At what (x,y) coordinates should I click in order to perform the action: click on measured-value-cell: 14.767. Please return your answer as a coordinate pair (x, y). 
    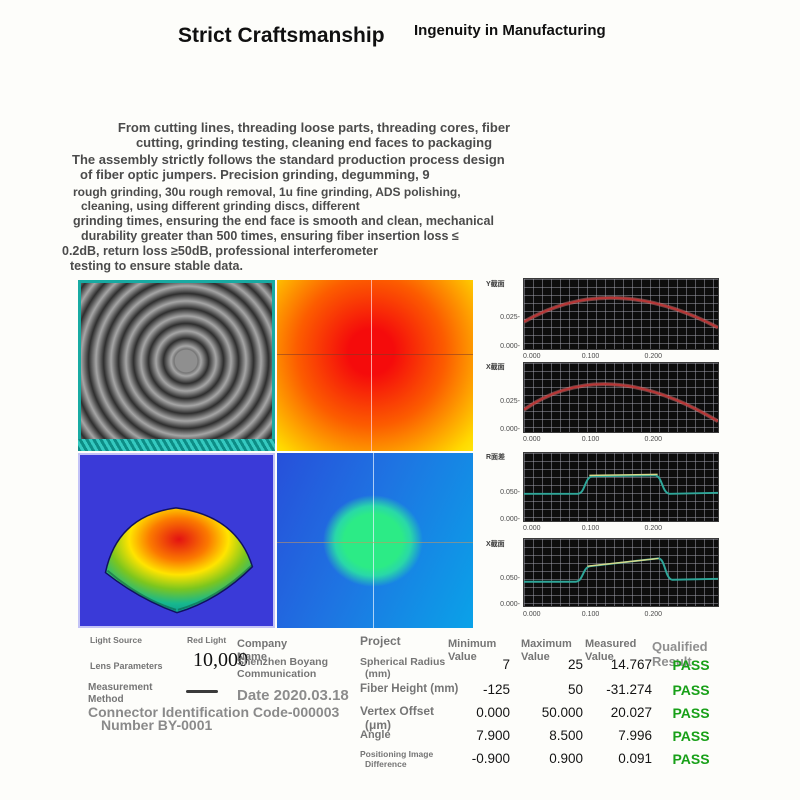
    Looking at the image, I should click on (631, 664).